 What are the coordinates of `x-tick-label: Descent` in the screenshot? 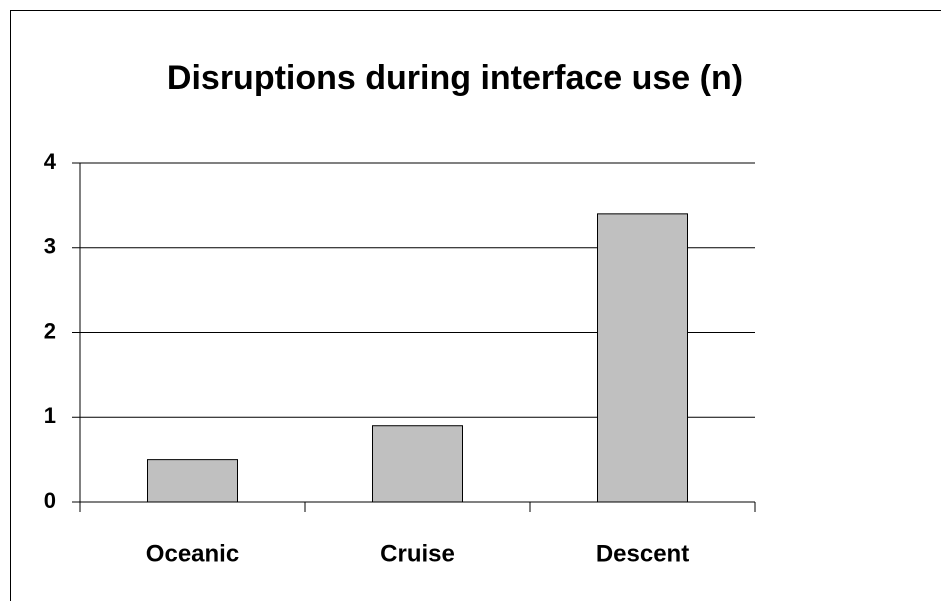 It's located at (642, 553).